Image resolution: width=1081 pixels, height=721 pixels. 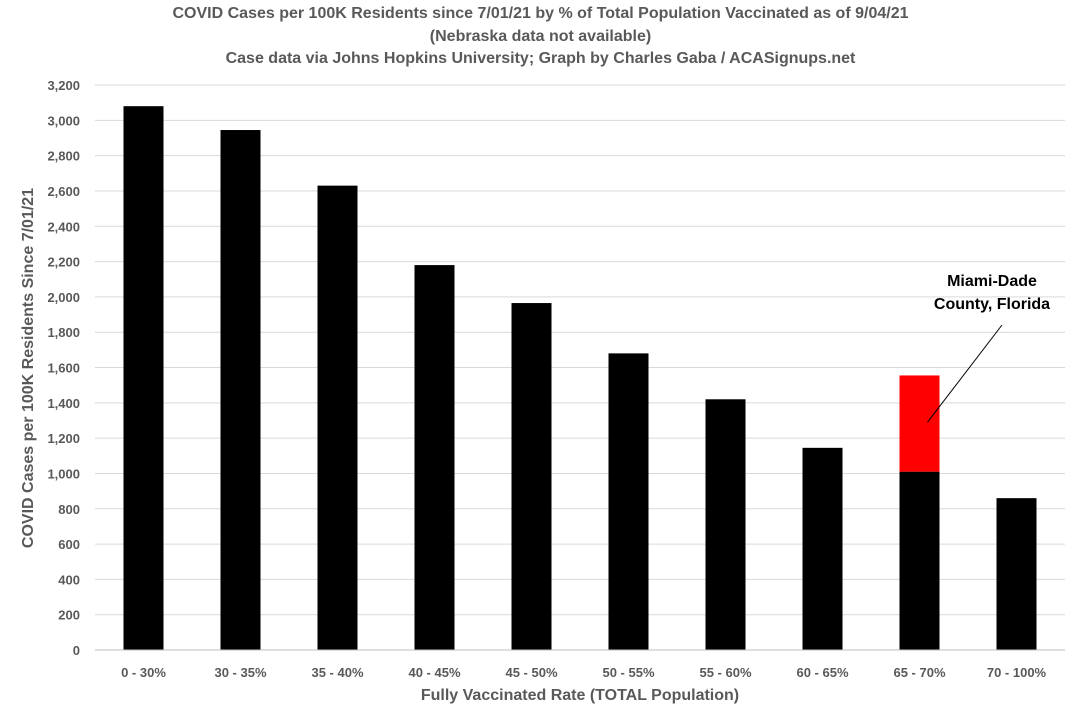 What do you see at coordinates (143, 672) in the screenshot?
I see `x-tick-label: 0 - 30%` at bounding box center [143, 672].